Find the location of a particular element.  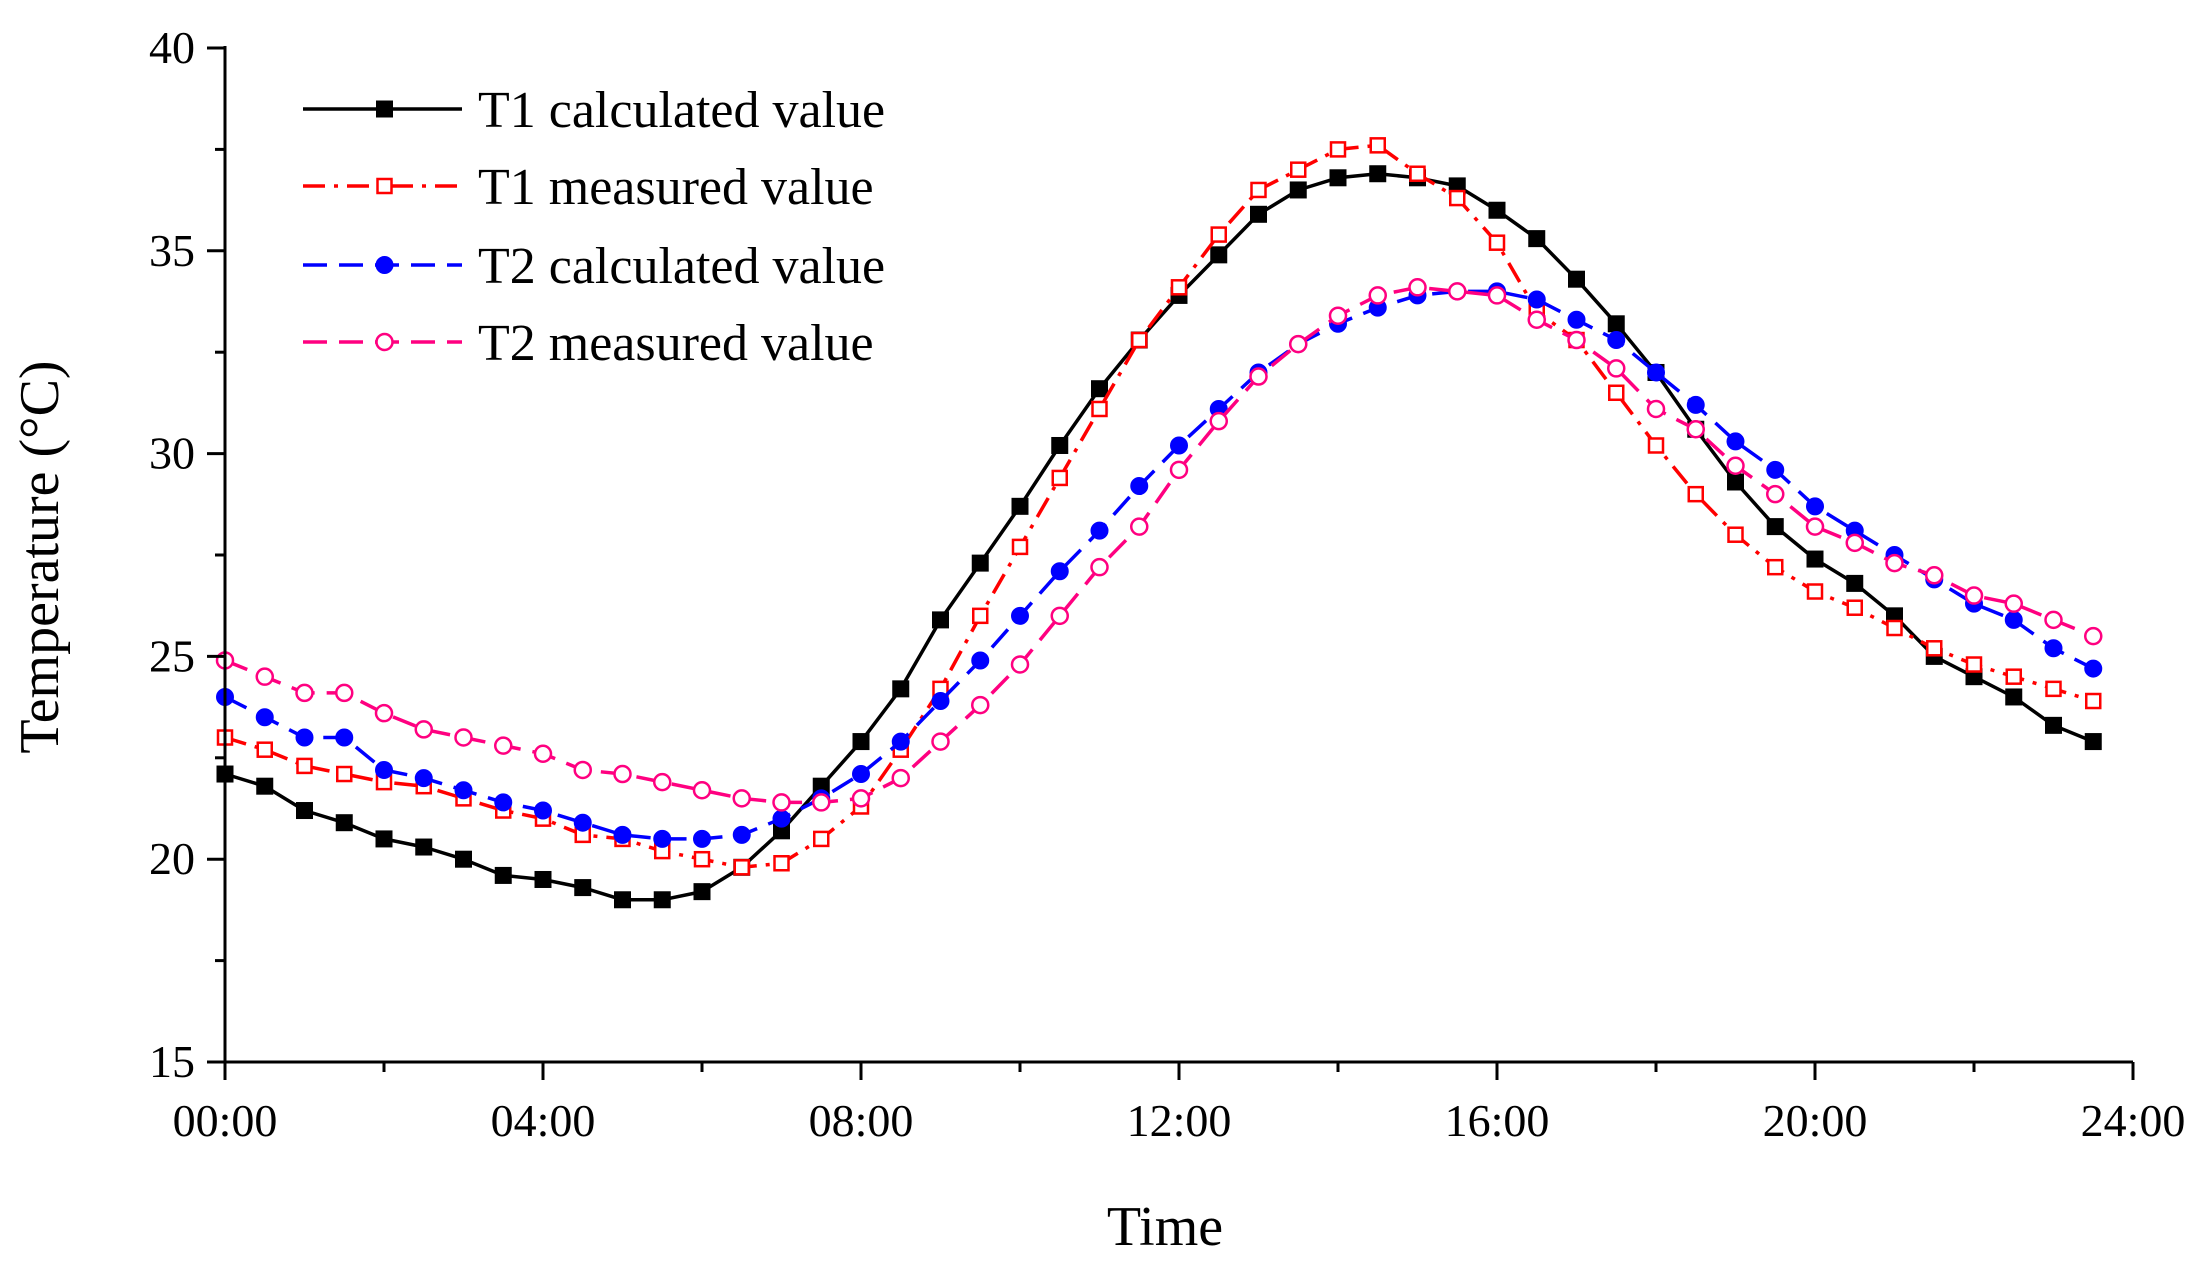

legend-item-2: T1 measured value is located at coordinates (588, 187).